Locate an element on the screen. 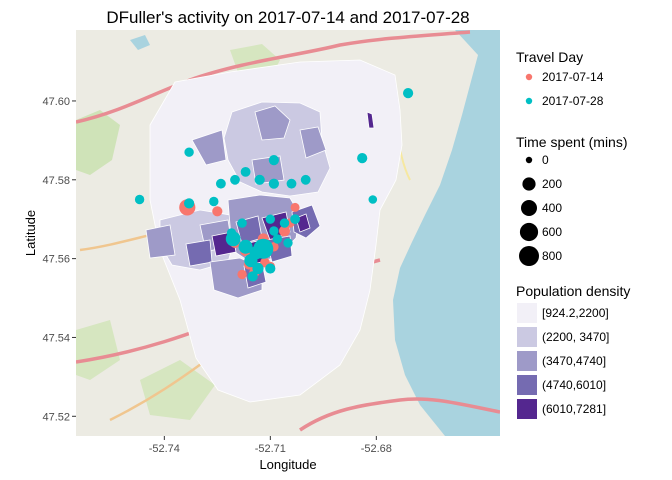  legend-size-label-5: 800 is located at coordinates (552, 256).